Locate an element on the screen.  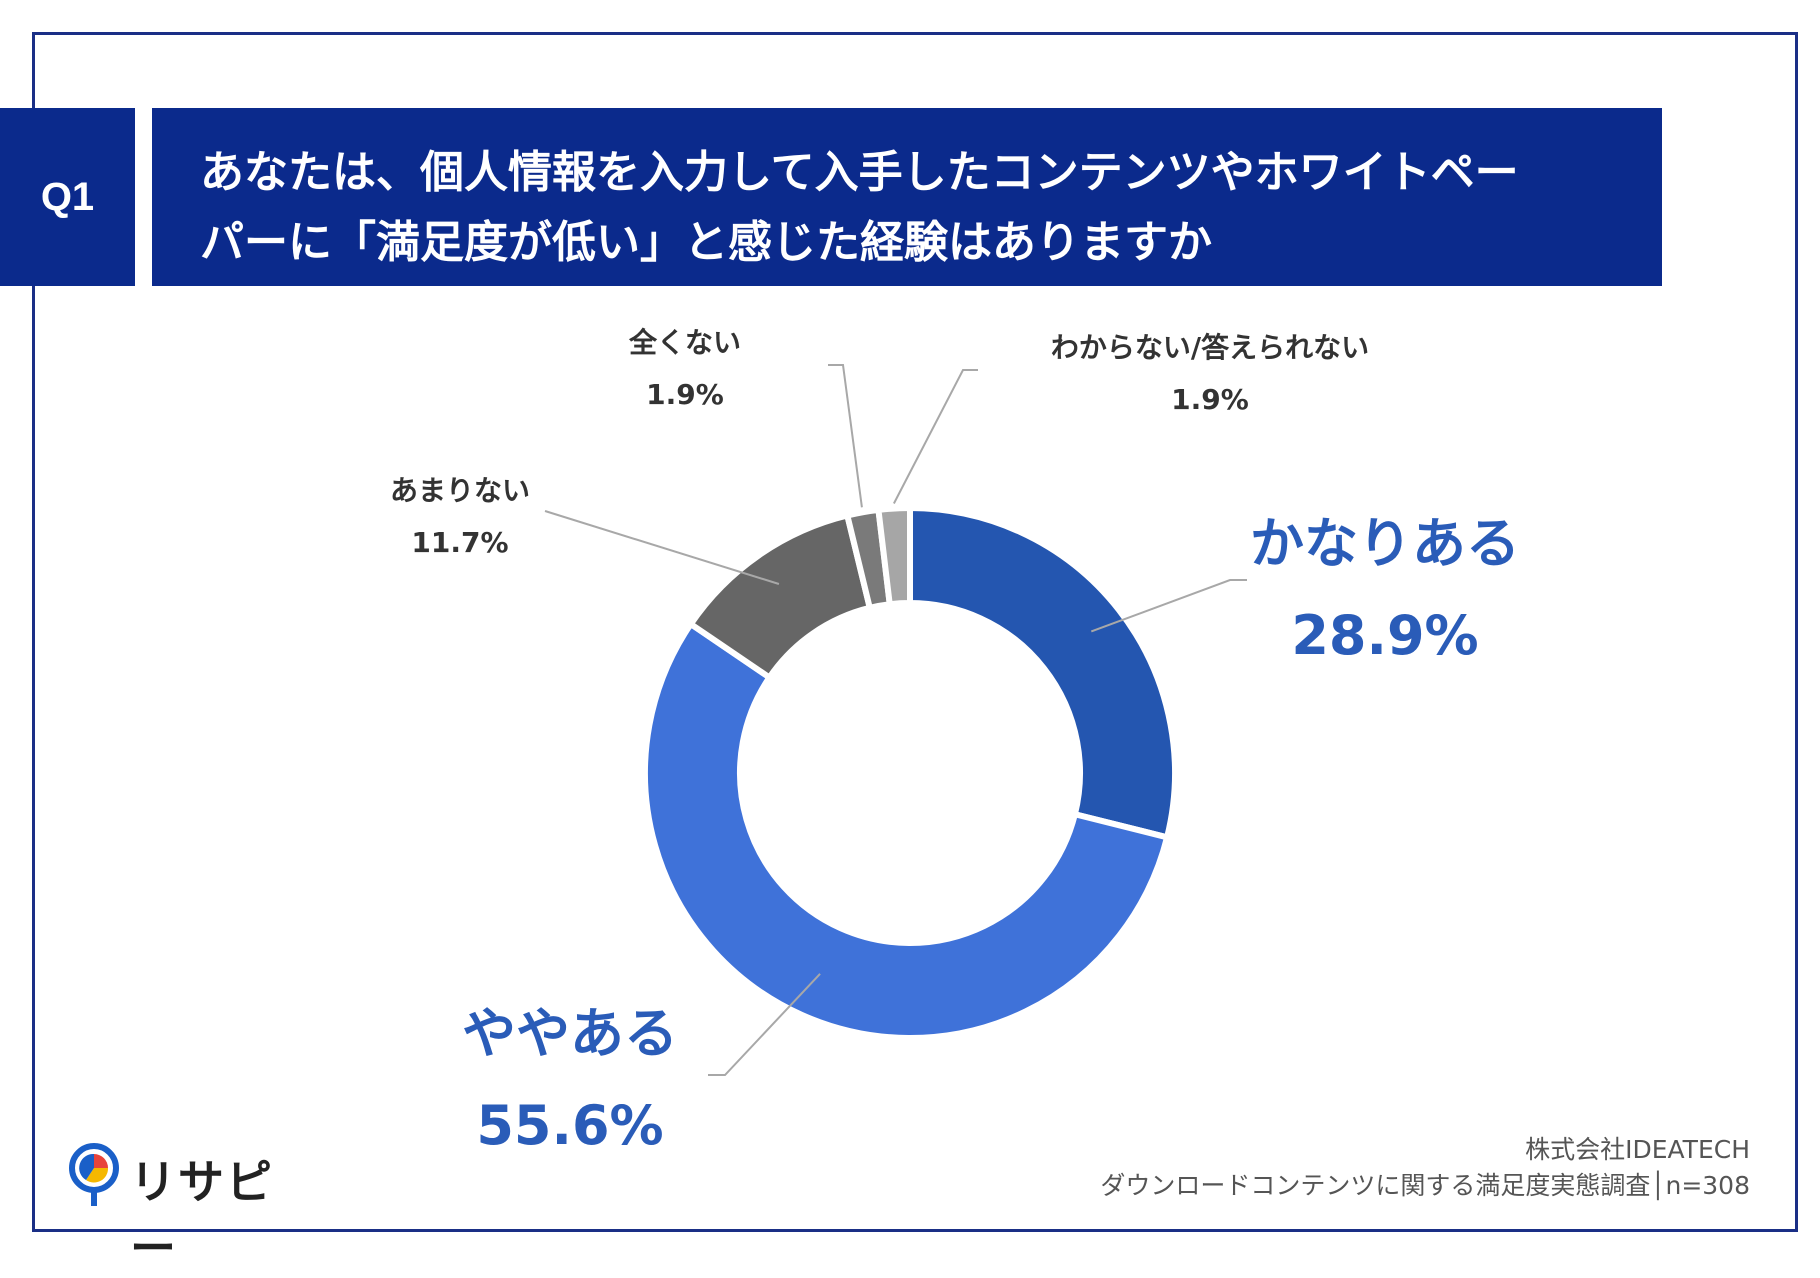
label-wakaranai: わからない/答えられない 1.9% is located at coordinates (1210, 374).